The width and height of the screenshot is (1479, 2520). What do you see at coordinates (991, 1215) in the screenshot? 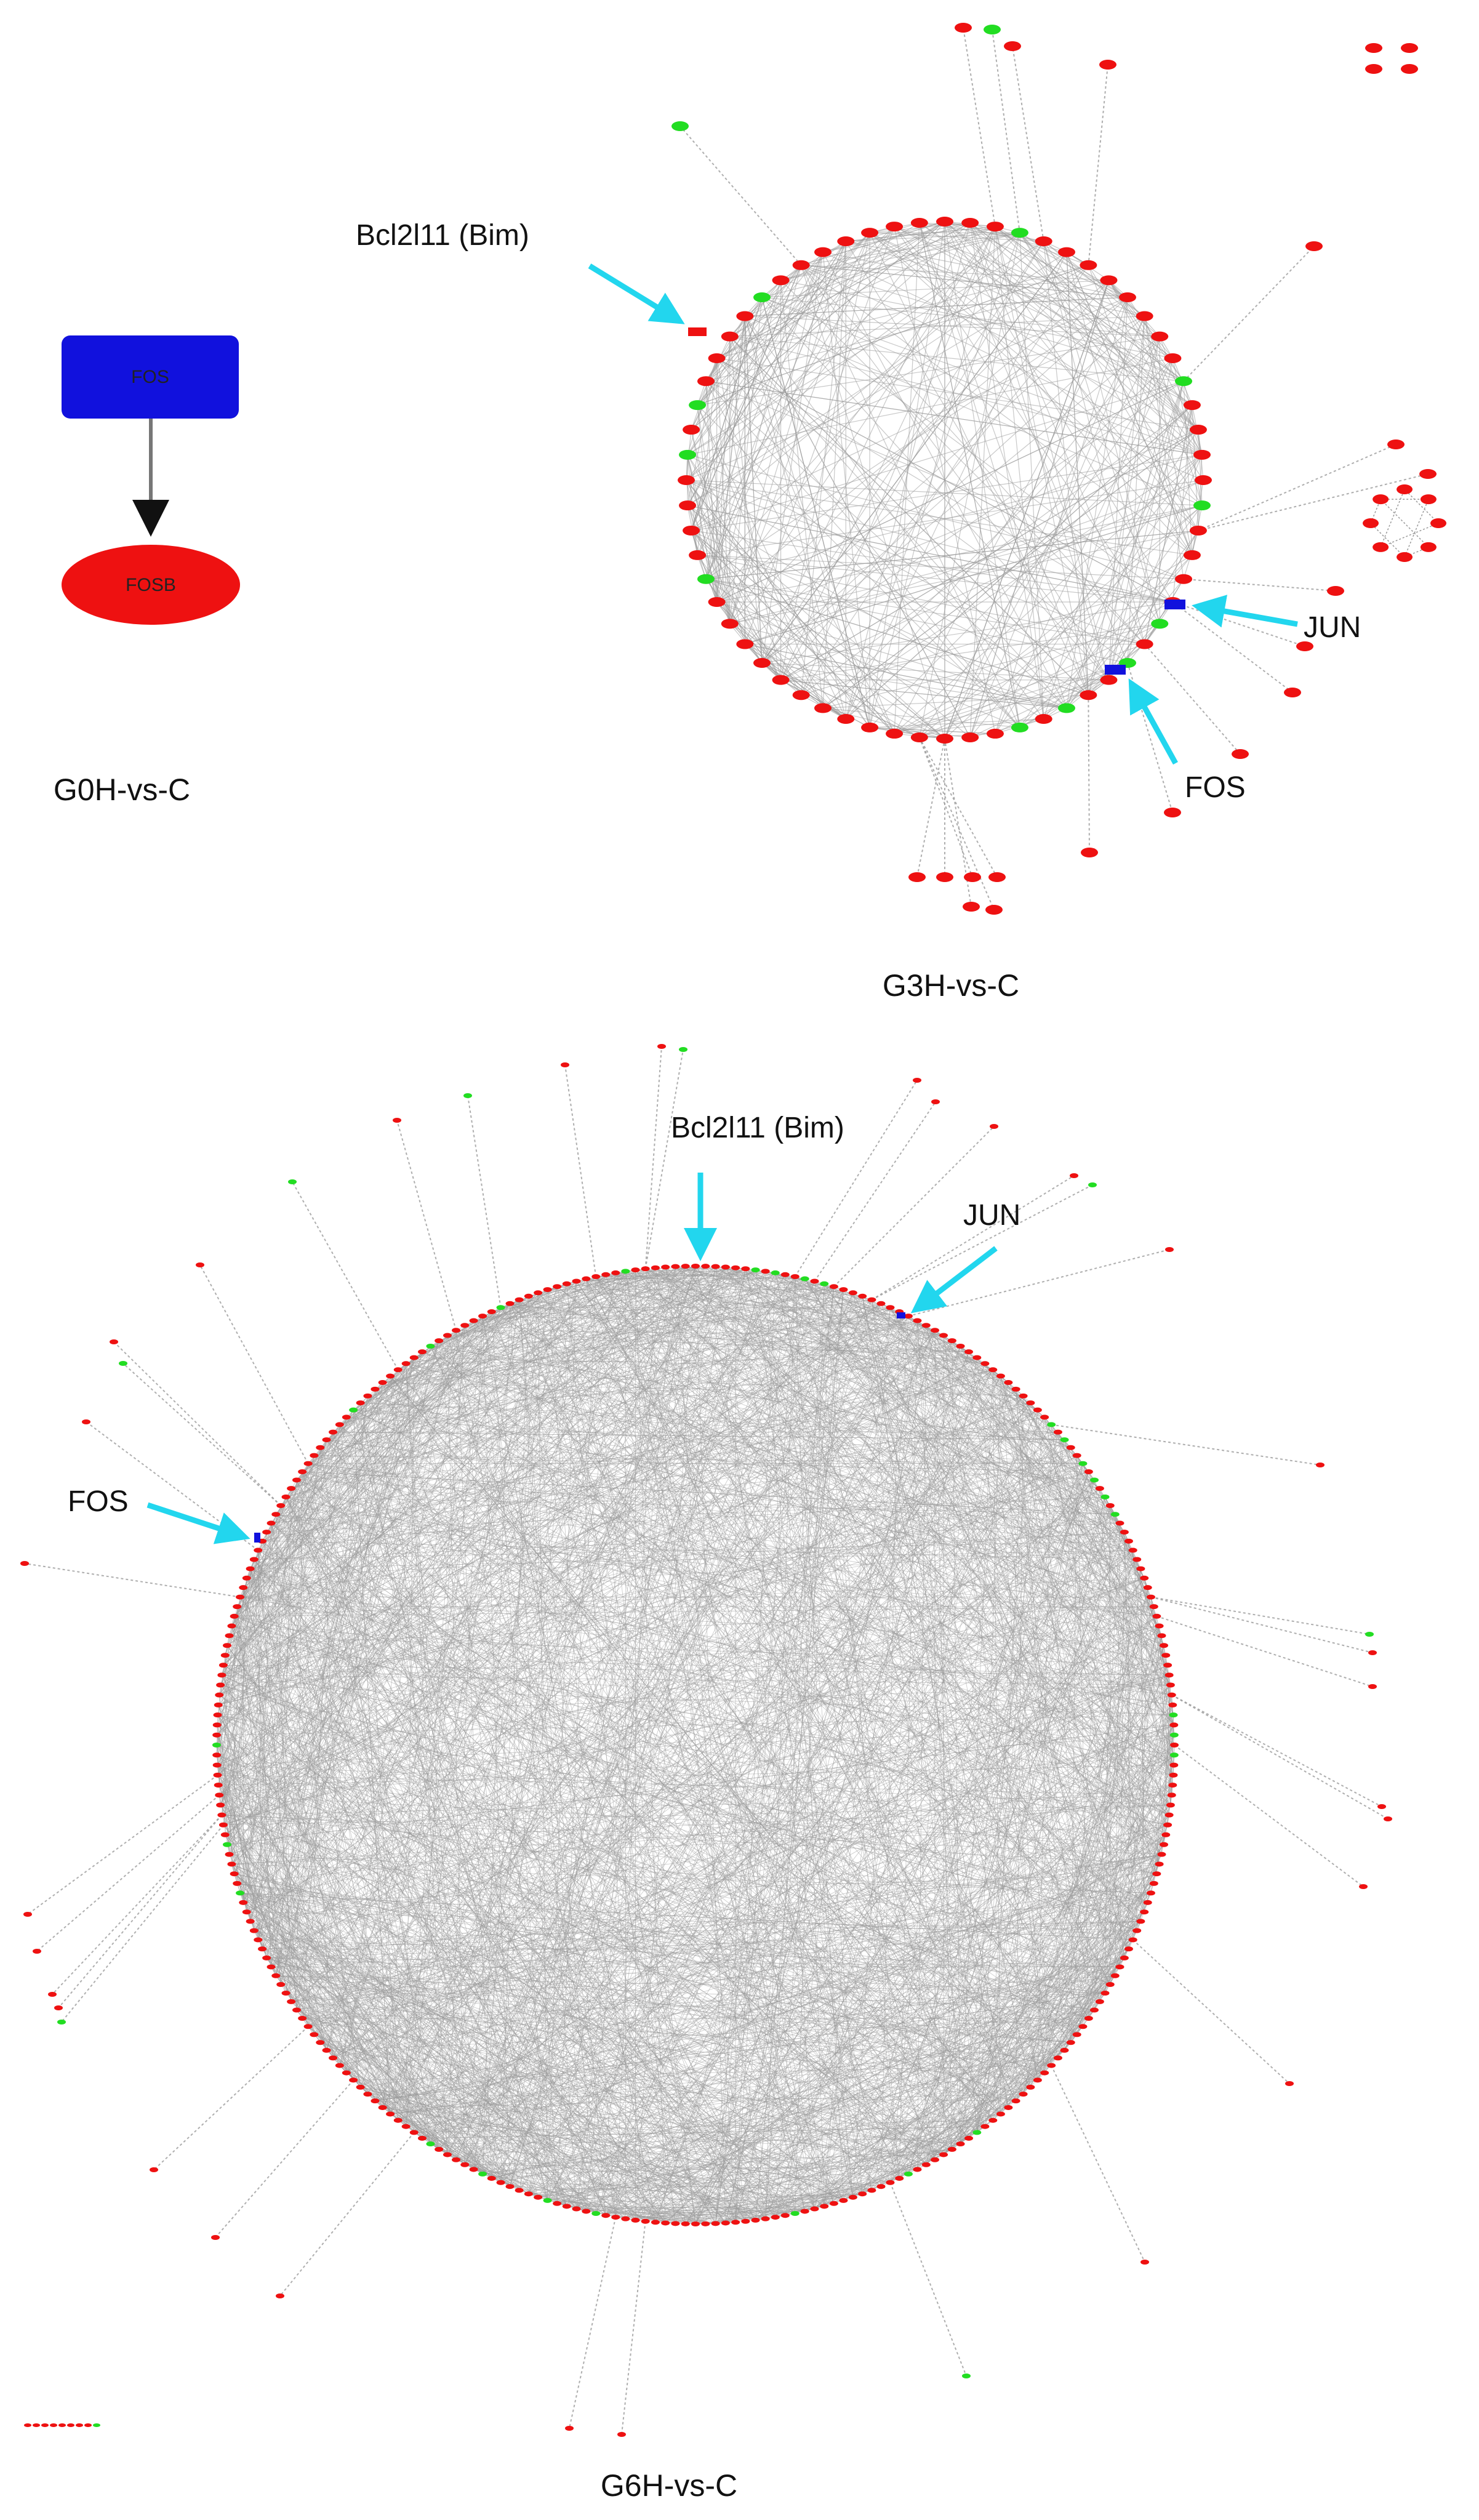
I see `g6-jun-label: JUN` at bounding box center [991, 1215].